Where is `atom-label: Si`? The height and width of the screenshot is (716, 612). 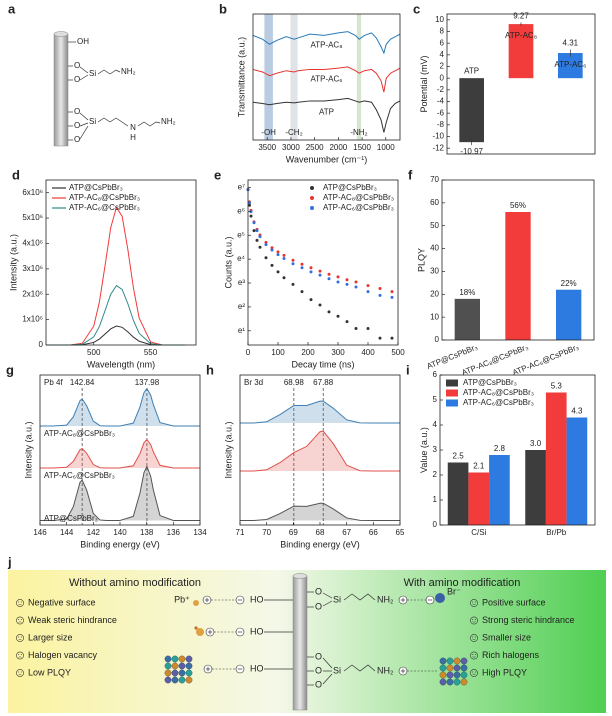
atom-label: Si is located at coordinates (92, 73).